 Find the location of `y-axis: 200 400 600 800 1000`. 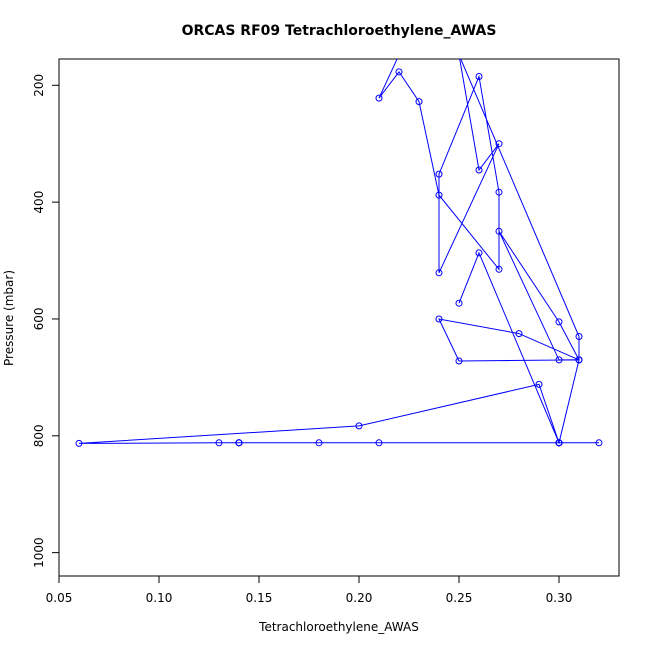

y-axis: 200 400 600 800 1000 is located at coordinates (46, 321).